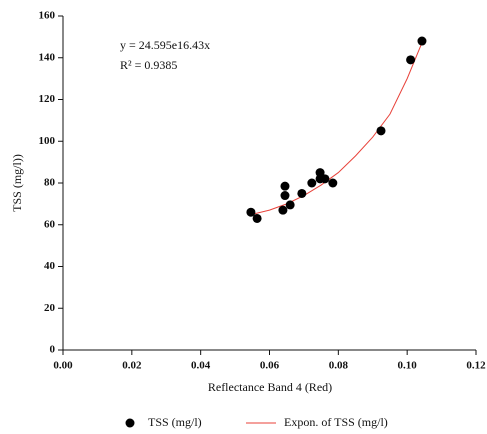 The image size is (487, 434). Describe the element at coordinates (148, 65) in the screenshot. I see `r-squared: R² = 0.9385` at that location.